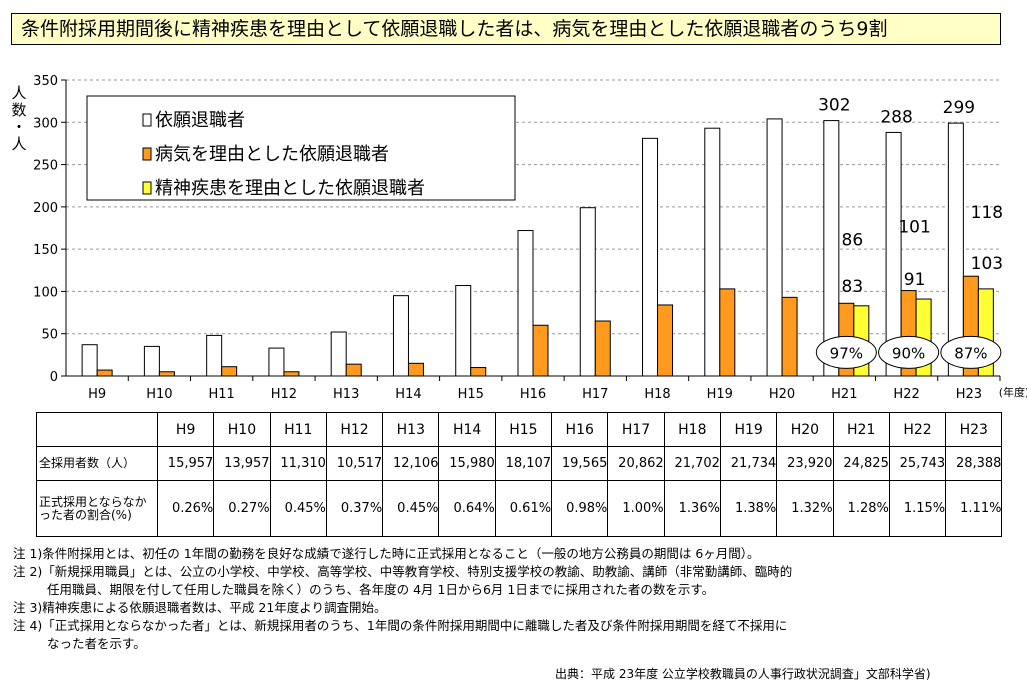 This screenshot has height=684, width=1027. Describe the element at coordinates (853, 287) in the screenshot. I see `data-label-2: 83` at that location.